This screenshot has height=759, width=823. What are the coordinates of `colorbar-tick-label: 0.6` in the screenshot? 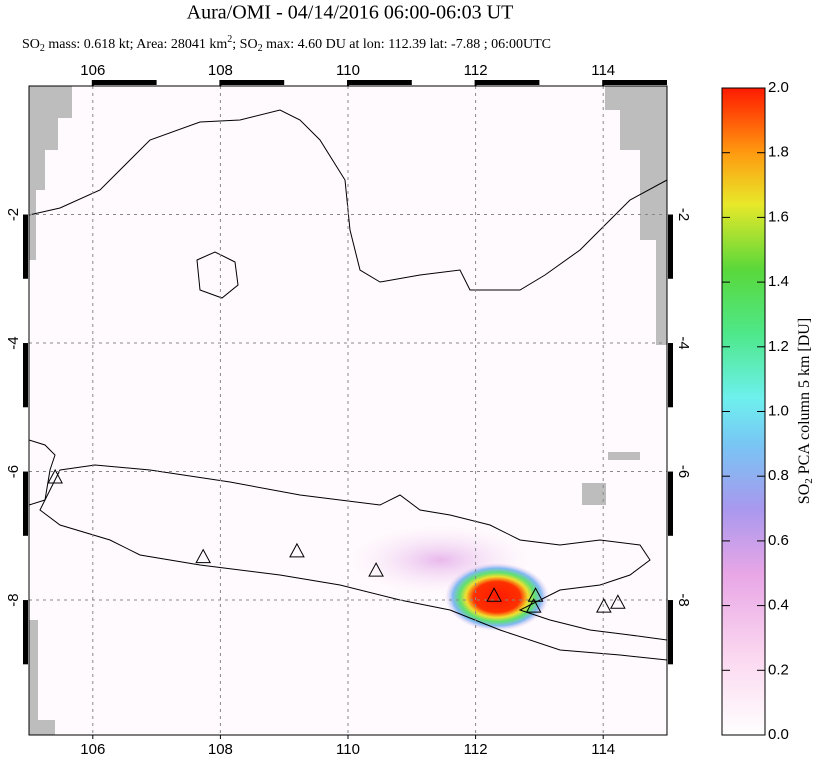 It's located at (778, 540).